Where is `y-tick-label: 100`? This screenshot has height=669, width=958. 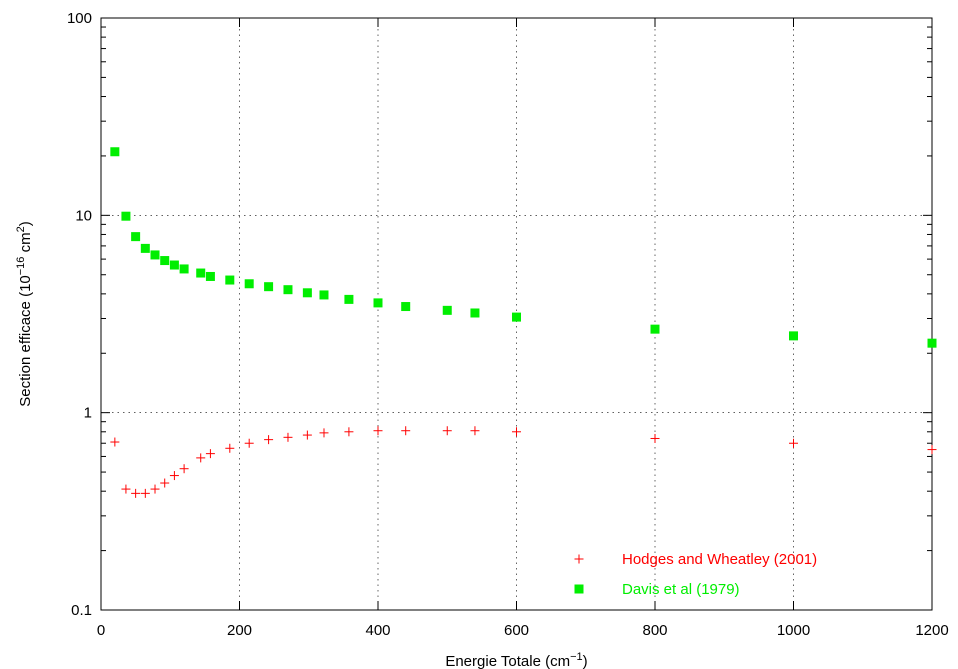 y-tick-label: 100 is located at coordinates (79, 18).